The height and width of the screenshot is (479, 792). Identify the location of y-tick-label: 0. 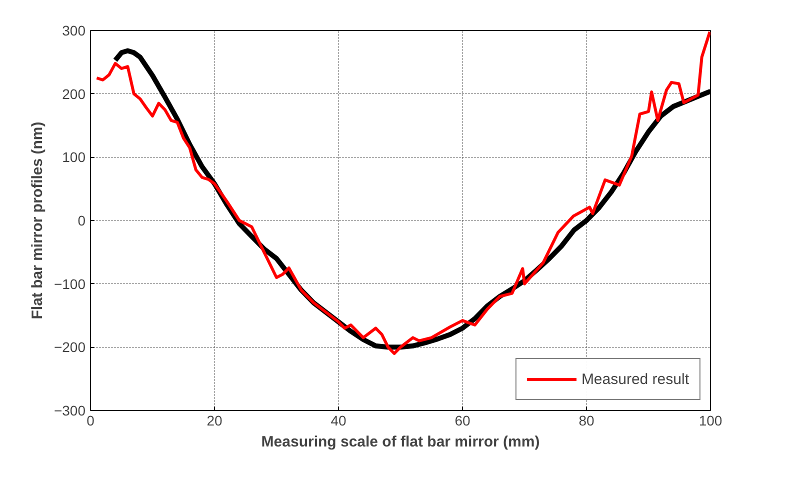
(82, 220).